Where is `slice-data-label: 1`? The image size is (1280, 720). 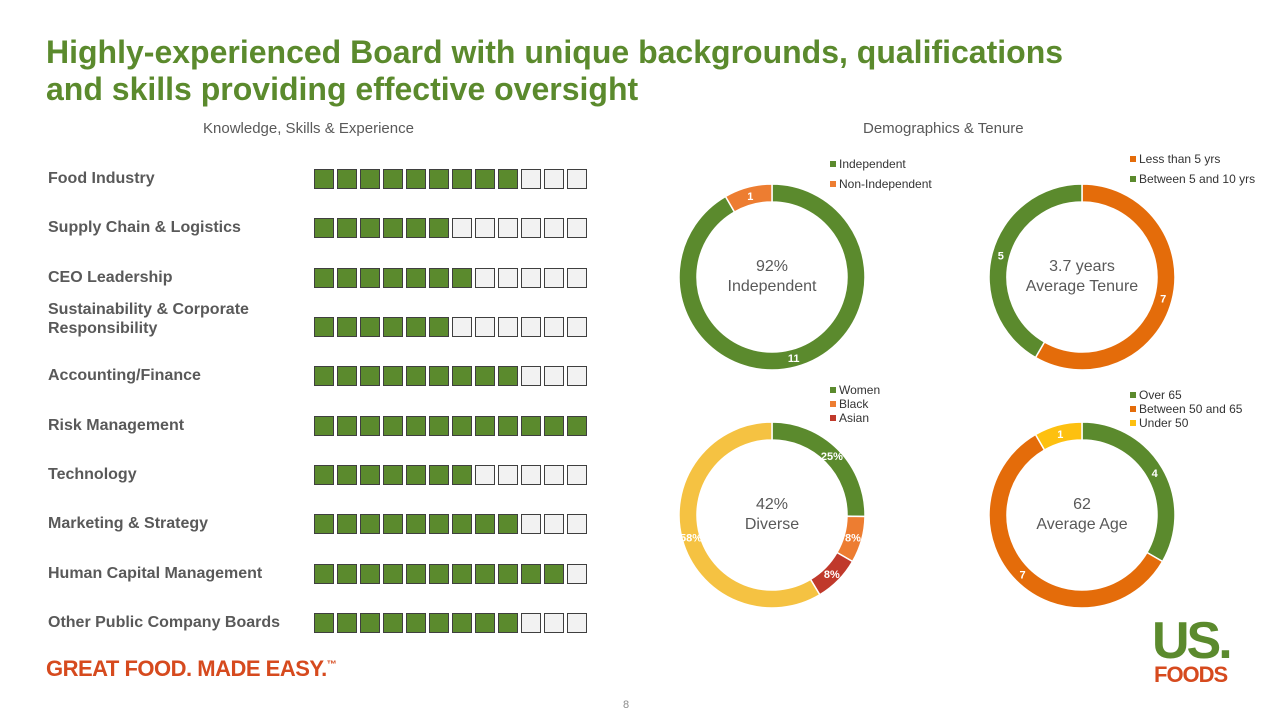
slice-data-label: 1 is located at coordinates (750, 197).